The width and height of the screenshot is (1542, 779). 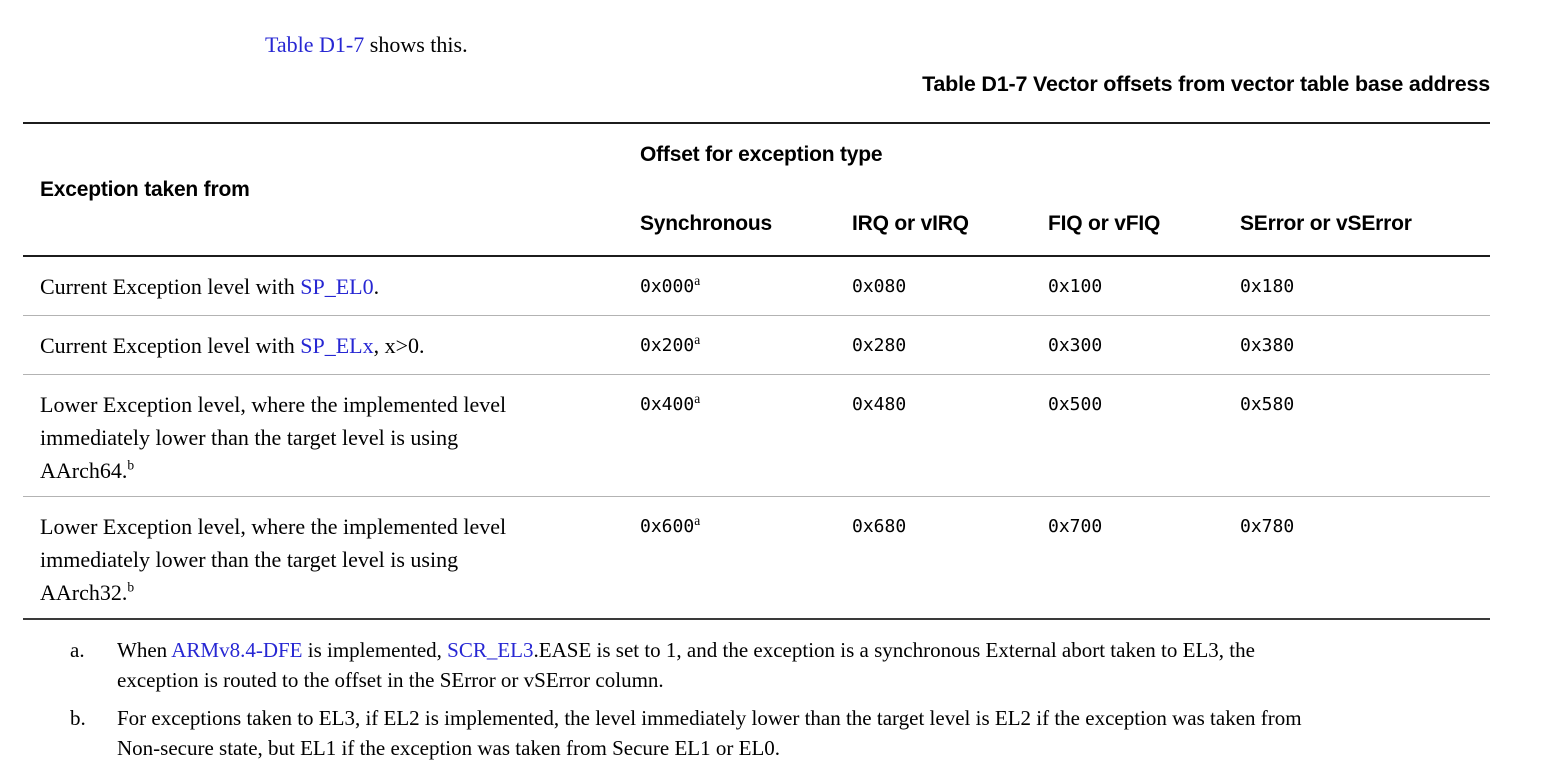 I want to click on offset-cell: 0x100, so click(x=1075, y=286).